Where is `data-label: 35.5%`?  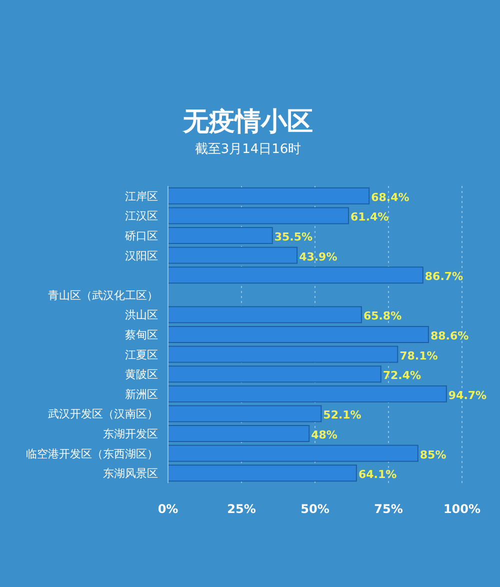 data-label: 35.5% is located at coordinates (293, 237).